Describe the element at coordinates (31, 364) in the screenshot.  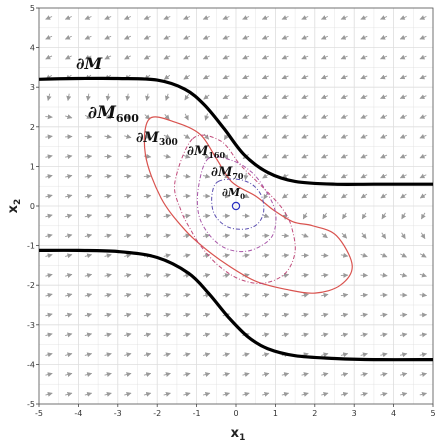
I see `y-tick-label: -4` at that location.